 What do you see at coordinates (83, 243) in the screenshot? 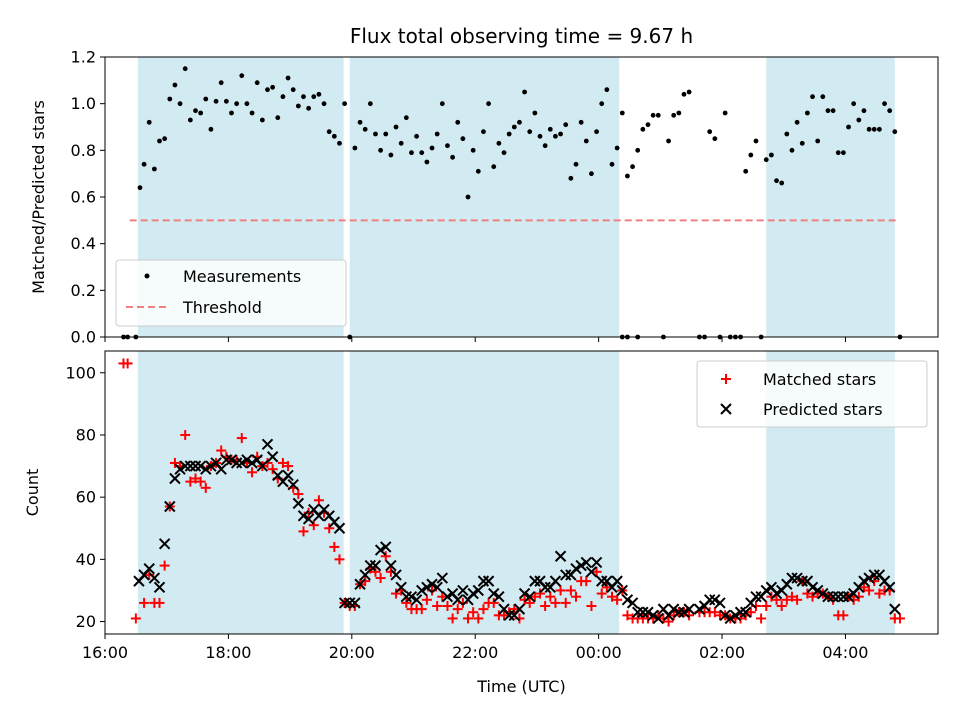
I see `y-tick-label: 0.4` at bounding box center [83, 243].